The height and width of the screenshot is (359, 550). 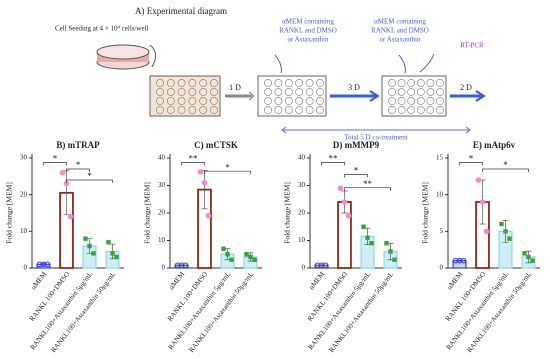 I want to click on day-label: 1 D, so click(x=235, y=87).